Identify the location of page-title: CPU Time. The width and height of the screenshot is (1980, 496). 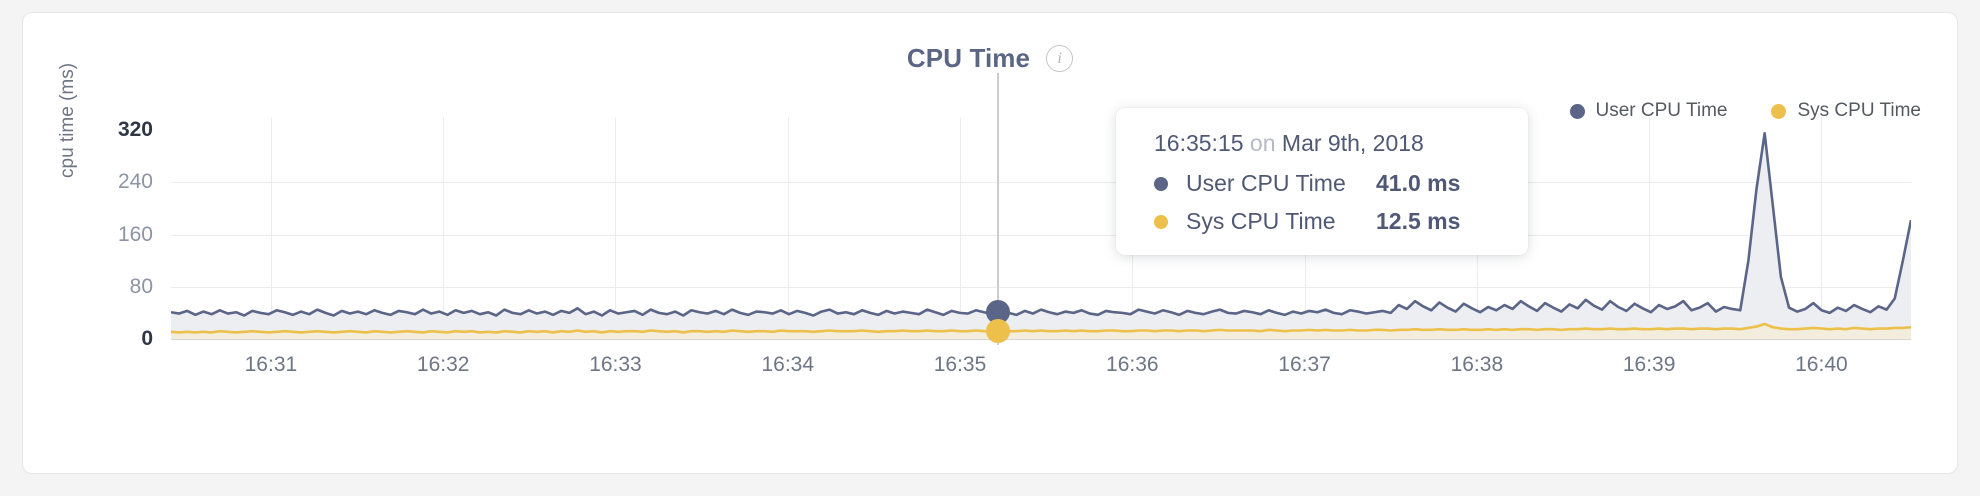
(968, 58).